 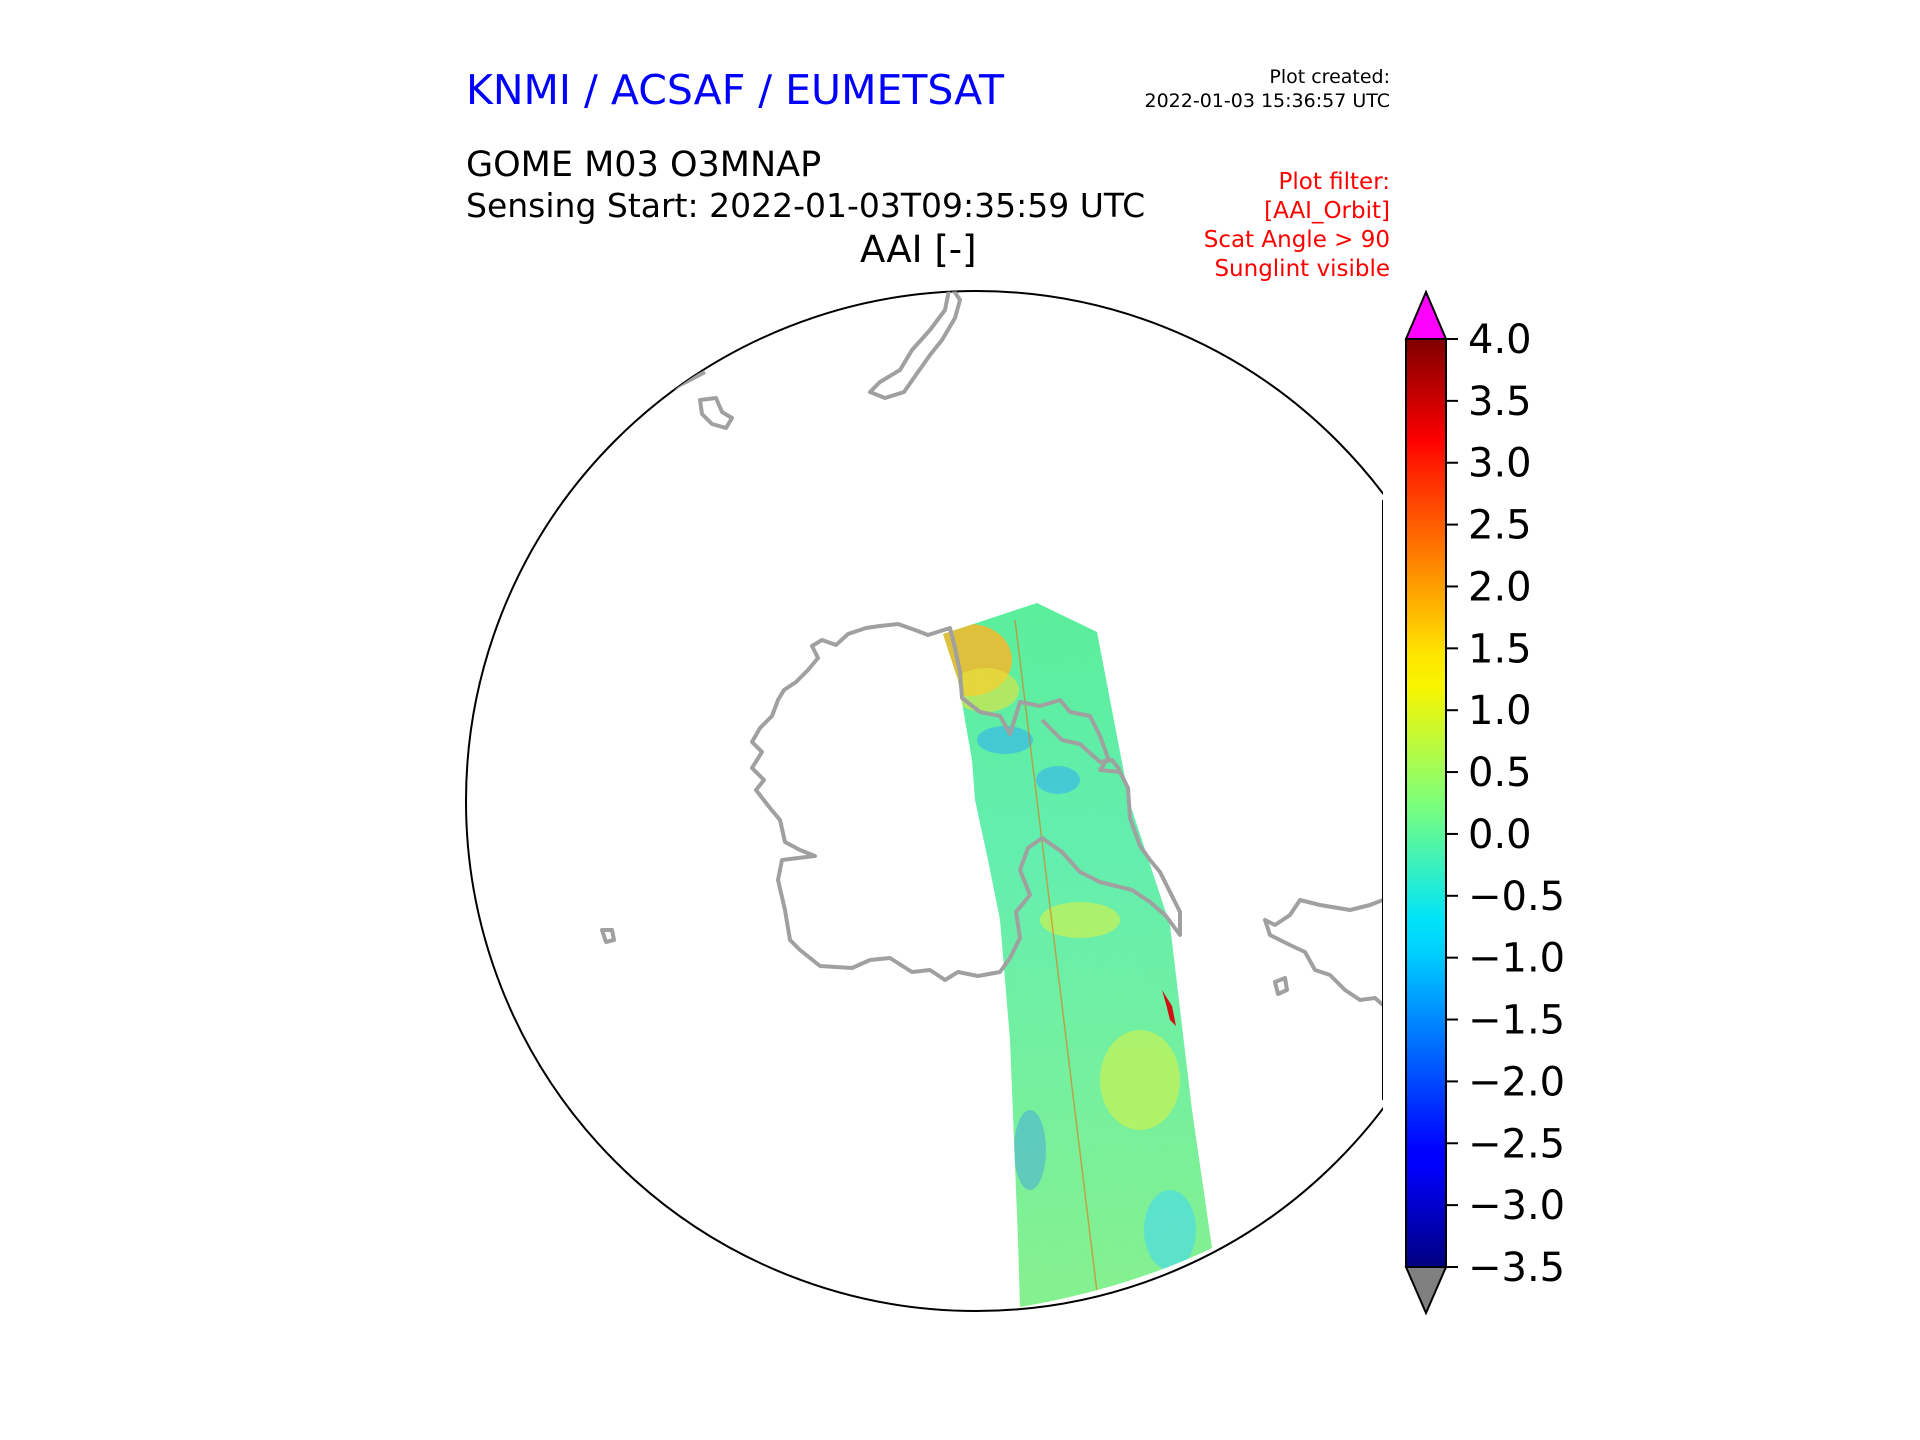 What do you see at coordinates (966, 802) in the screenshot?
I see `antarctica-coastline` at bounding box center [966, 802].